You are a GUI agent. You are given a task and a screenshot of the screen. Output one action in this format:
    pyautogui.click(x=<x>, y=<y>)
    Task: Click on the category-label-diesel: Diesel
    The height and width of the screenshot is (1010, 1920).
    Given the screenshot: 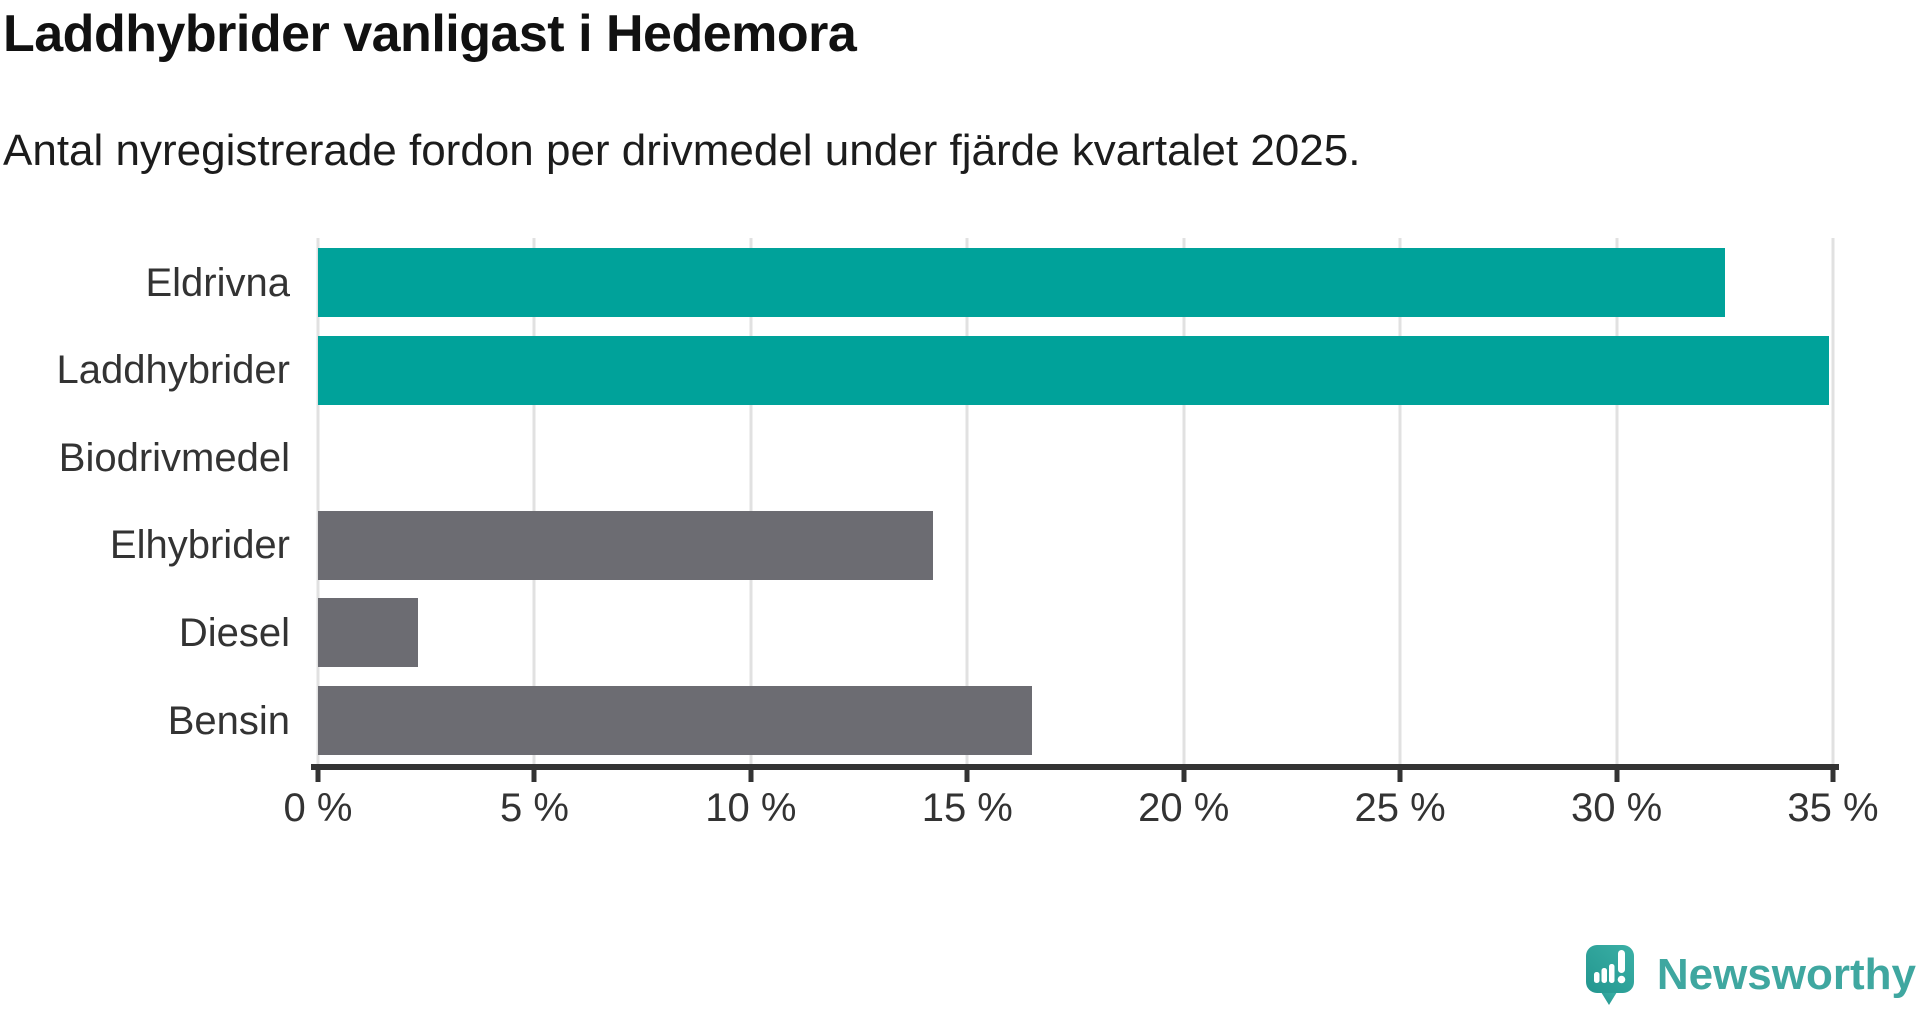 What is the action you would take?
    pyautogui.click(x=234, y=632)
    